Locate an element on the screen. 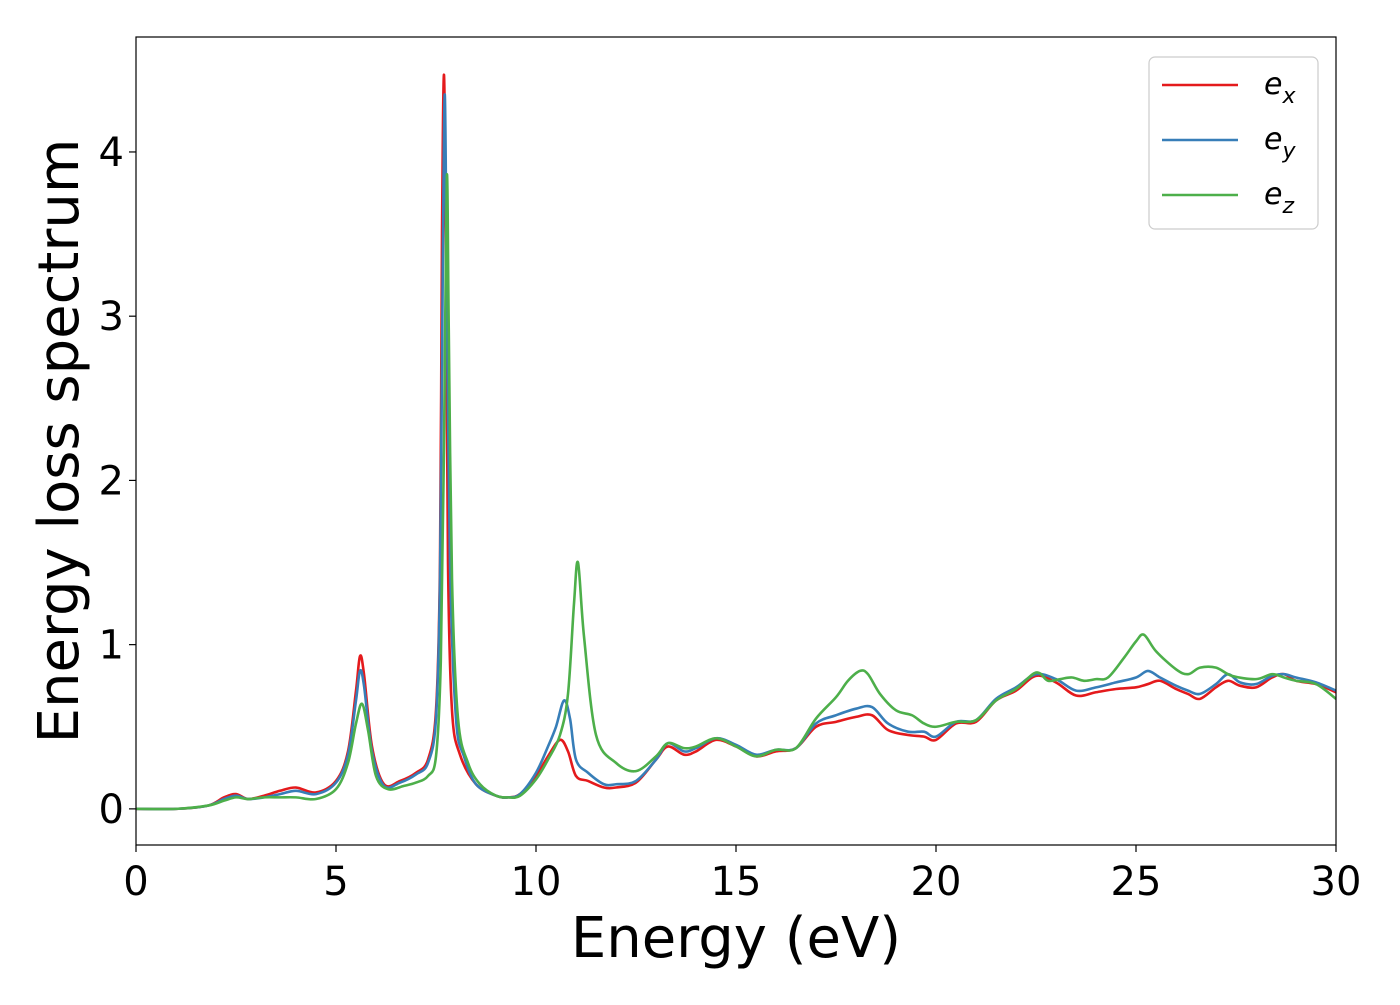  y-tick-label: 4 is located at coordinates (111, 153).